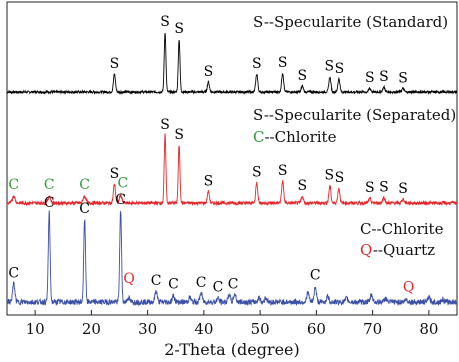 The width and height of the screenshot is (459, 362). Describe the element at coordinates (372, 329) in the screenshot. I see `x-tick-label-6: 70` at that location.